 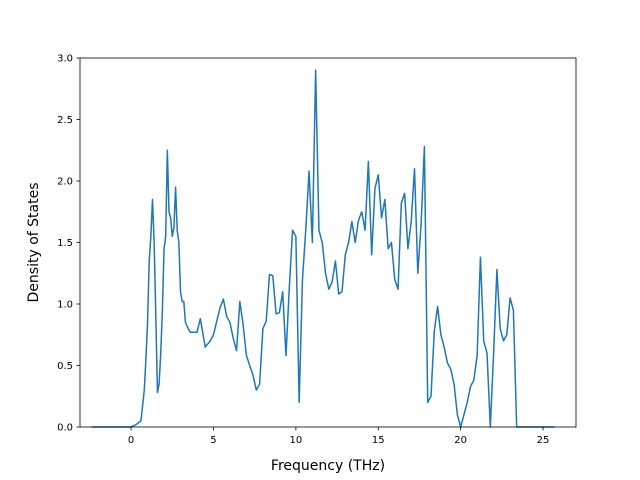 What do you see at coordinates (65, 243) in the screenshot?
I see `y-tick-label: 1.5` at bounding box center [65, 243].